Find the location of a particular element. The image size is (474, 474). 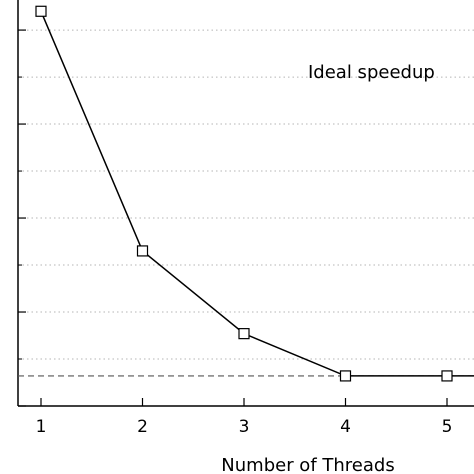

x-tick-label: 3 is located at coordinates (244, 427).